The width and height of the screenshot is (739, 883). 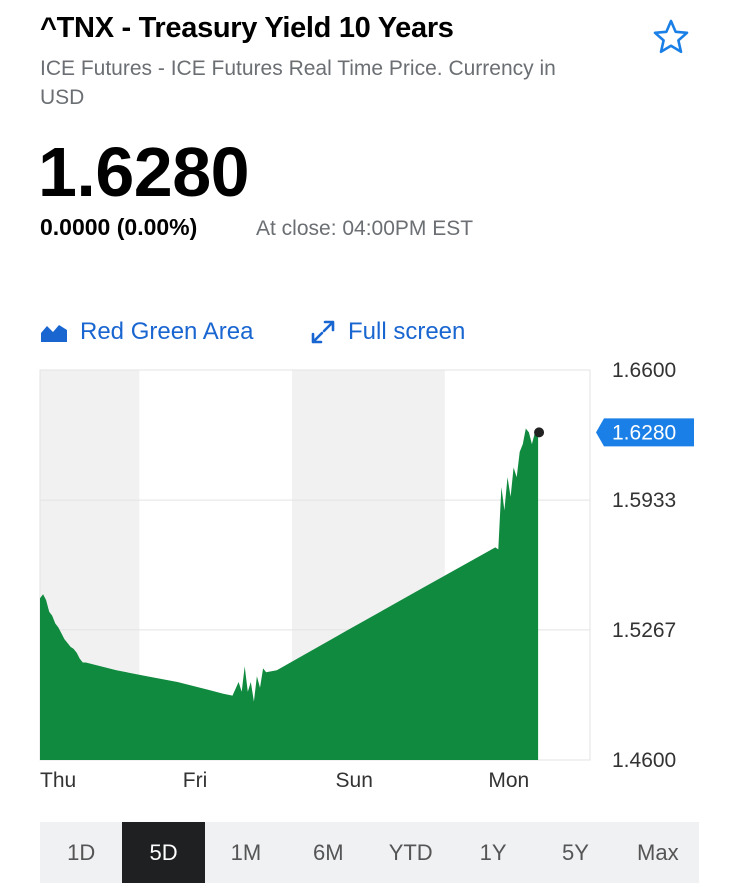 I want to click on fullscreen-label: Full screen, so click(x=407, y=331).